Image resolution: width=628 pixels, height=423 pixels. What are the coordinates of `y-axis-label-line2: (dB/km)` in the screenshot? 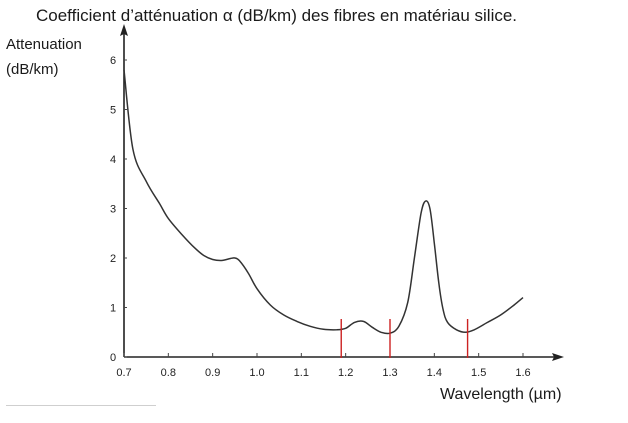 It's located at (32, 69).